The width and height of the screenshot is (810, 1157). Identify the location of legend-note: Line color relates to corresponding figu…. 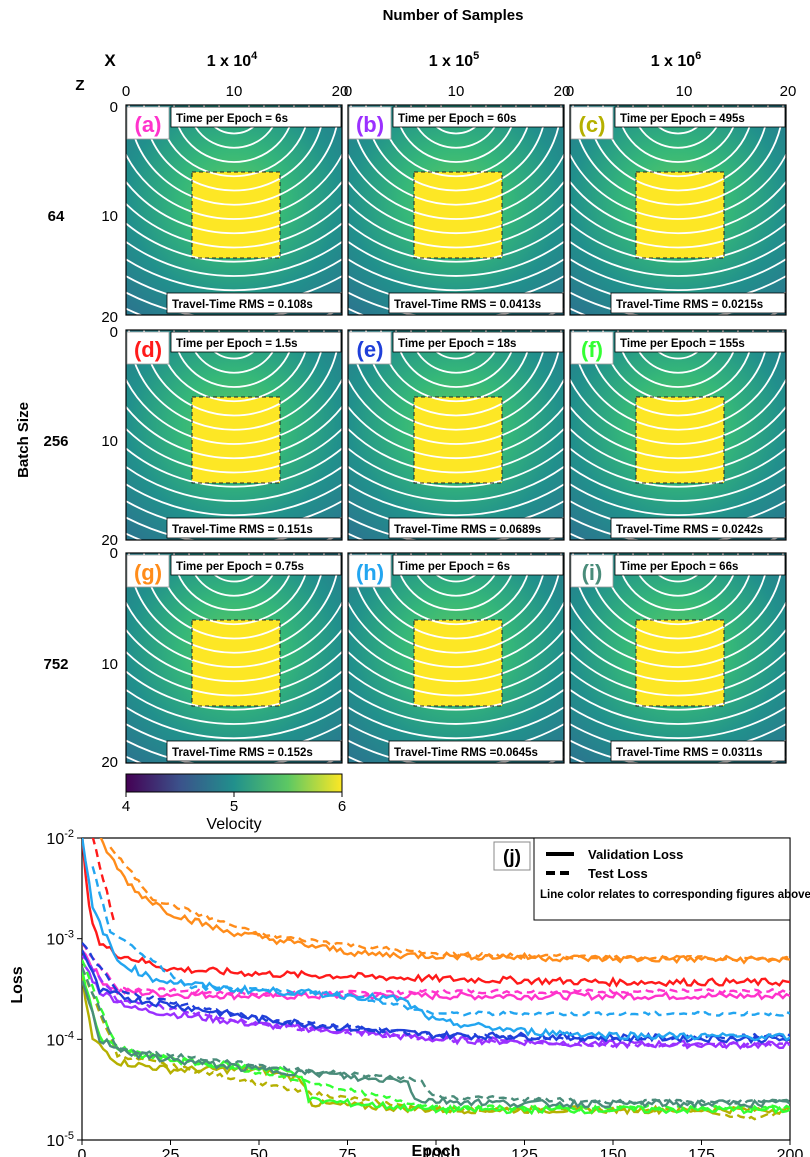
(675, 895).